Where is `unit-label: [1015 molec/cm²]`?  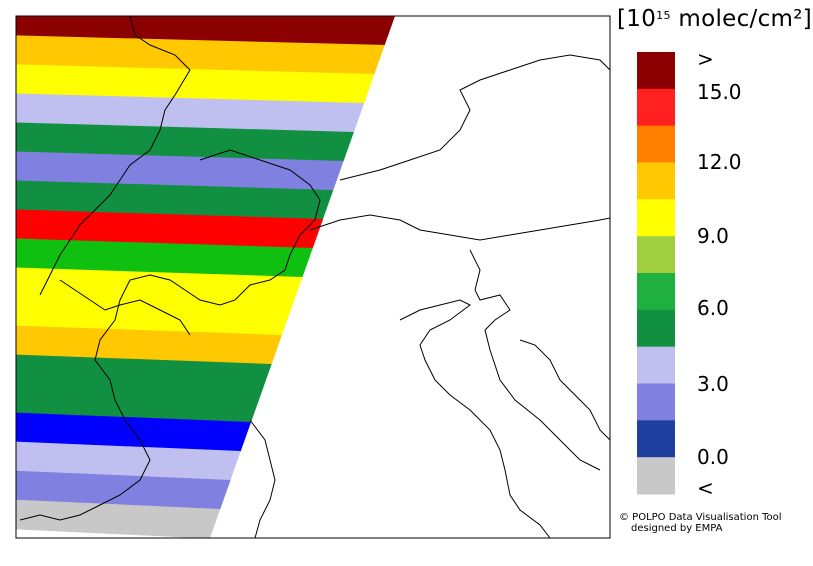
unit-label: [1015 molec/cm²] is located at coordinates (714, 19).